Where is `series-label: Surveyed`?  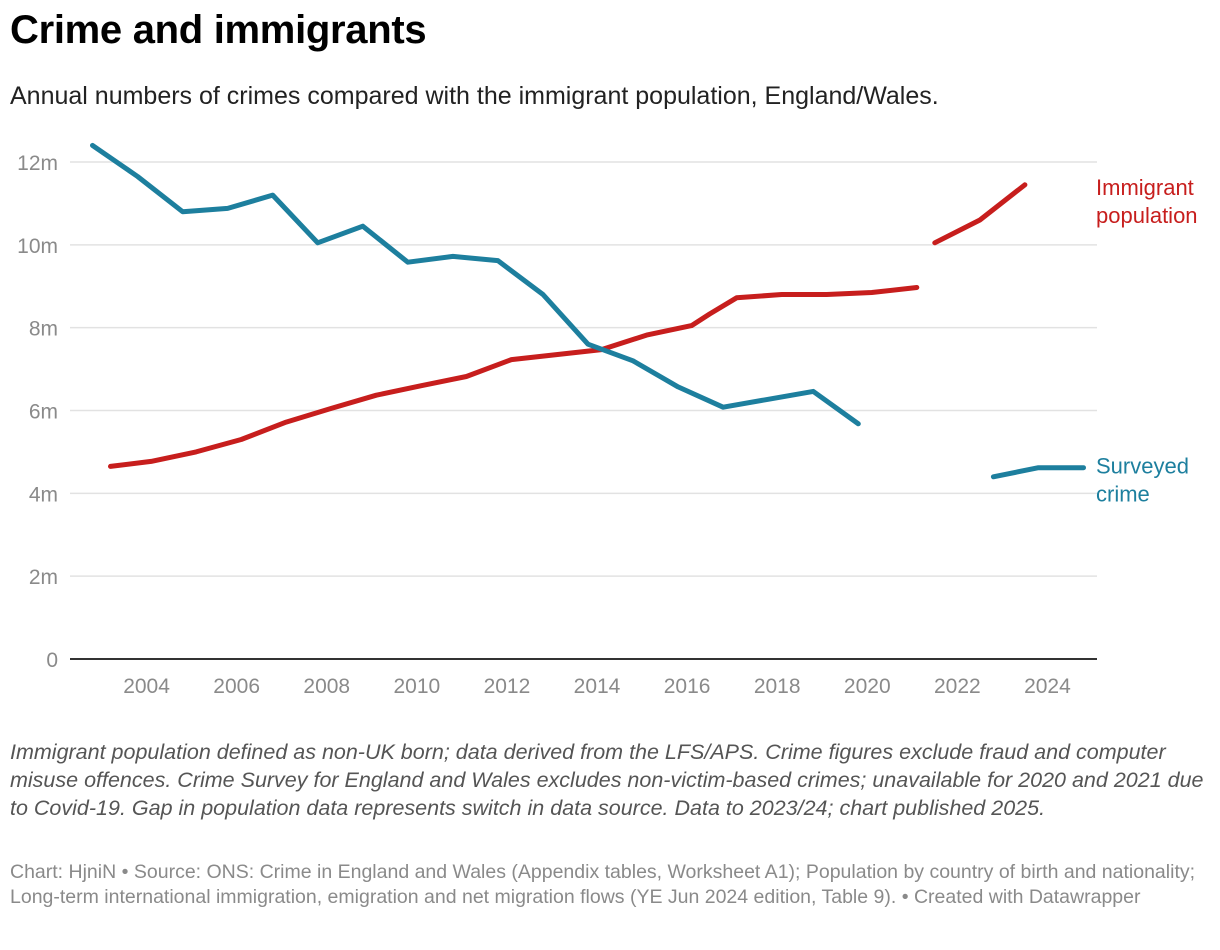
series-label: Surveyed is located at coordinates (1142, 466).